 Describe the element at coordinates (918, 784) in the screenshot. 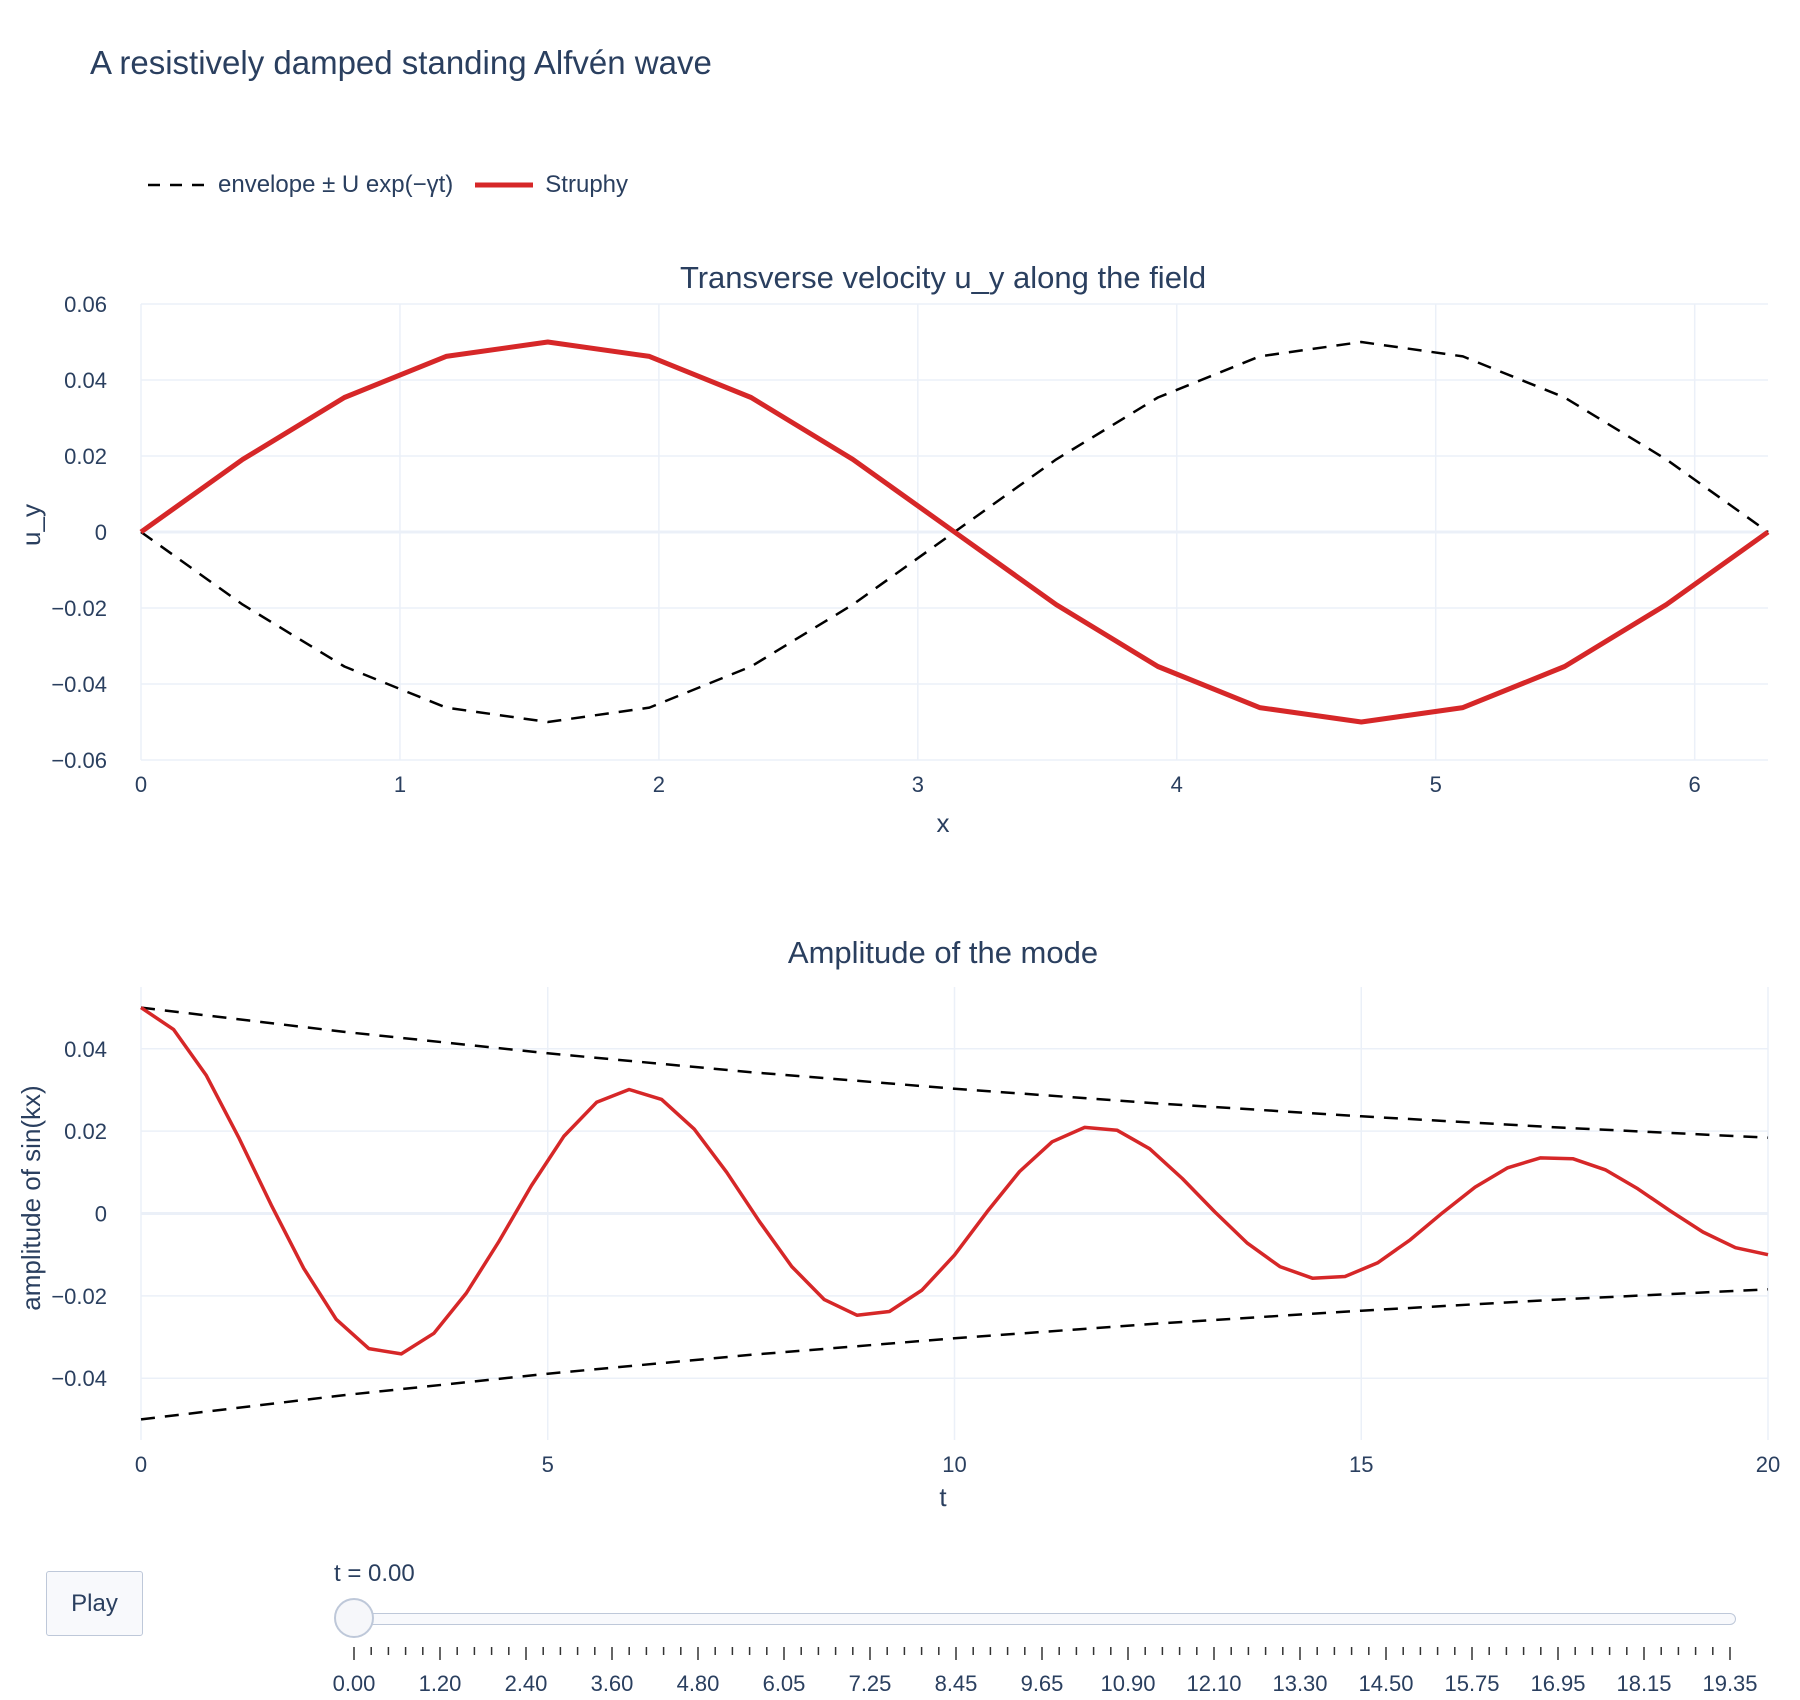

I see `subplot1-x-tick-label: 3` at that location.